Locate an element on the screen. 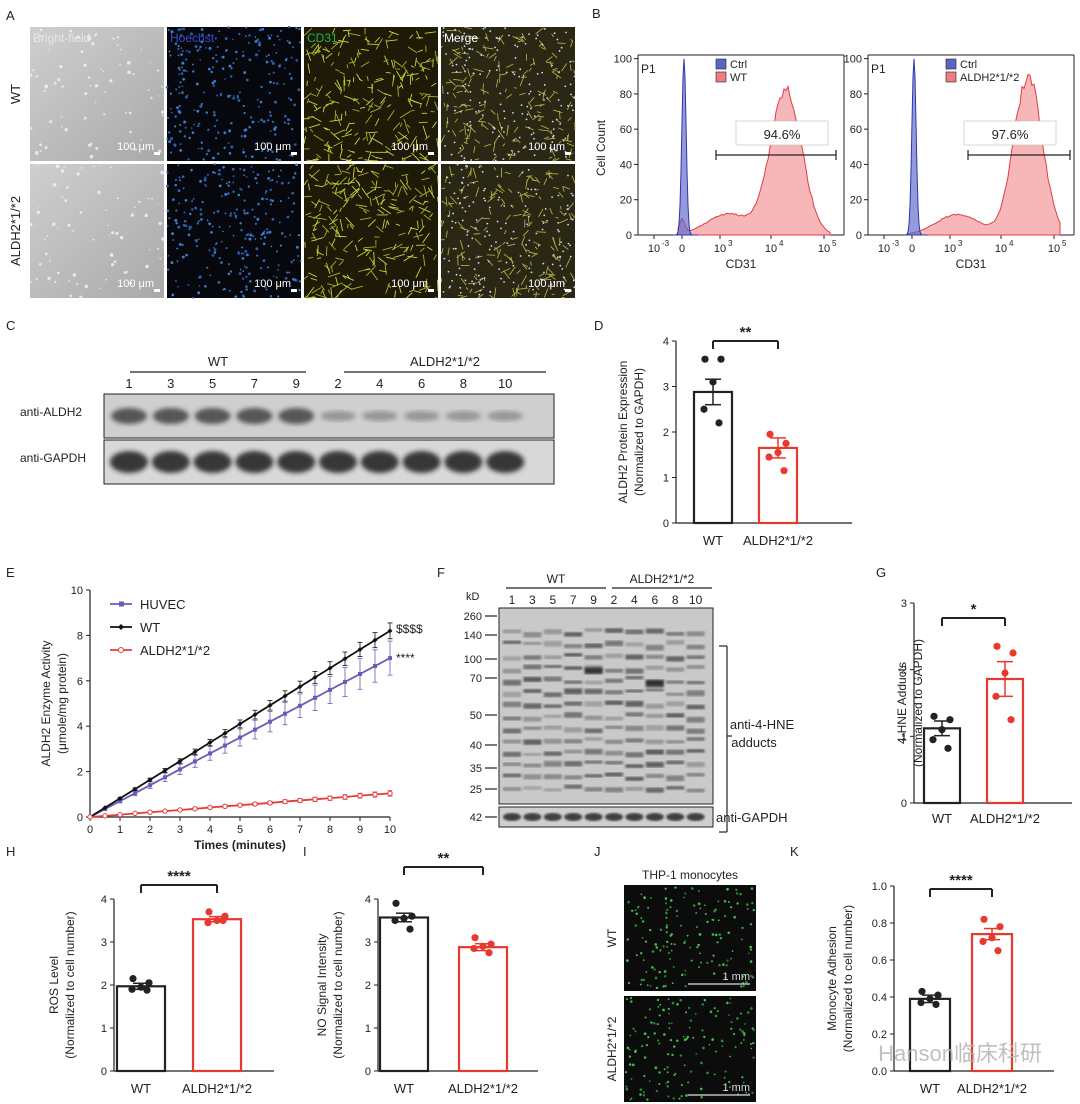 Image resolution: width=1080 pixels, height=1104 pixels. y-tick-label: 3 is located at coordinates (104, 943).